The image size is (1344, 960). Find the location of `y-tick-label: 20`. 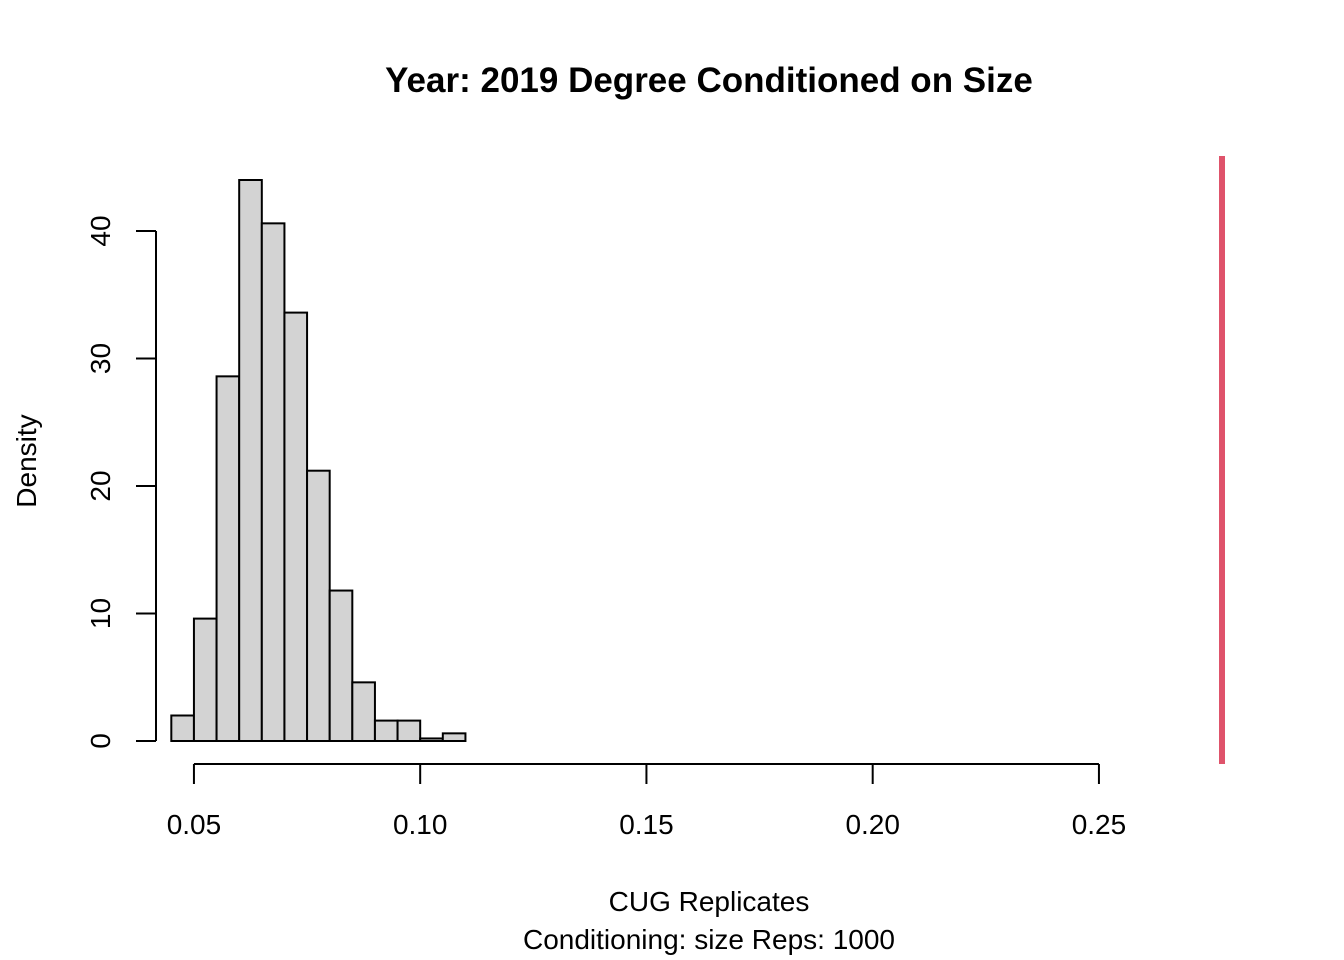

y-tick-label: 20 is located at coordinates (100, 485).